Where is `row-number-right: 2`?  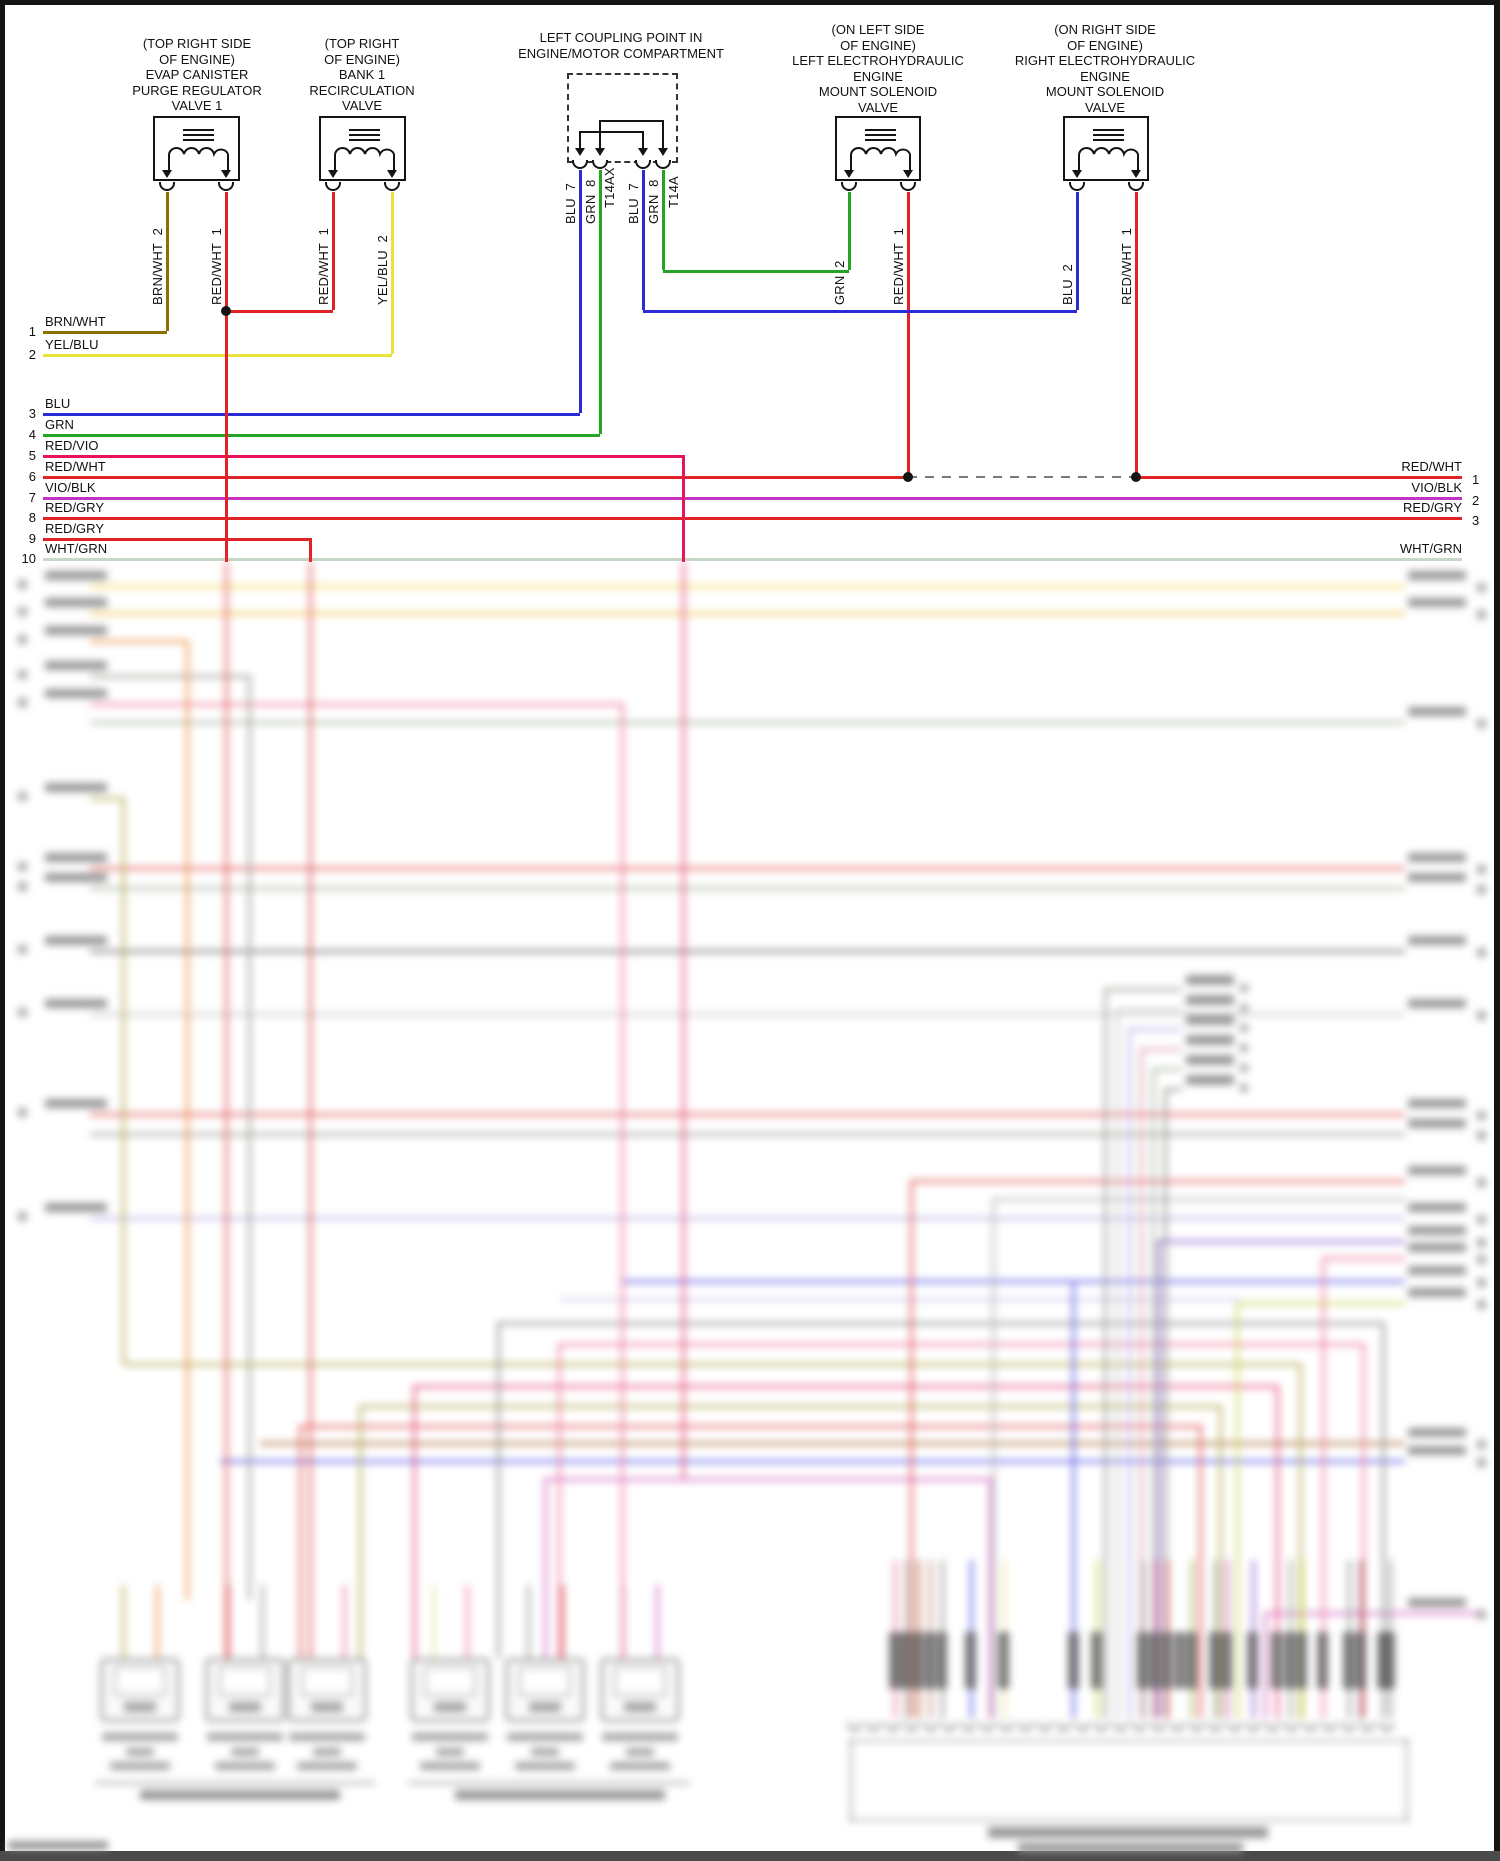 row-number-right: 2 is located at coordinates (1476, 500).